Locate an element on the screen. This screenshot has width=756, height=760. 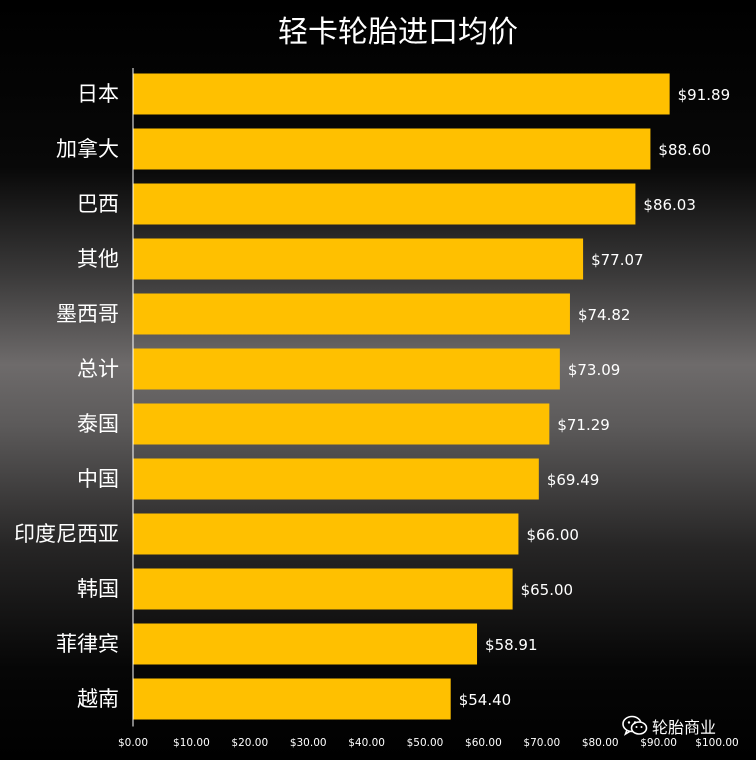
value-label-5: $73.09 is located at coordinates (594, 370).